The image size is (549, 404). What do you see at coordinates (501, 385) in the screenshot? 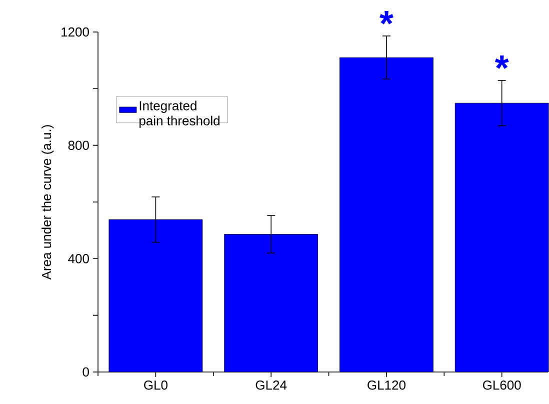
I see `x-tick-label: GL600` at bounding box center [501, 385].